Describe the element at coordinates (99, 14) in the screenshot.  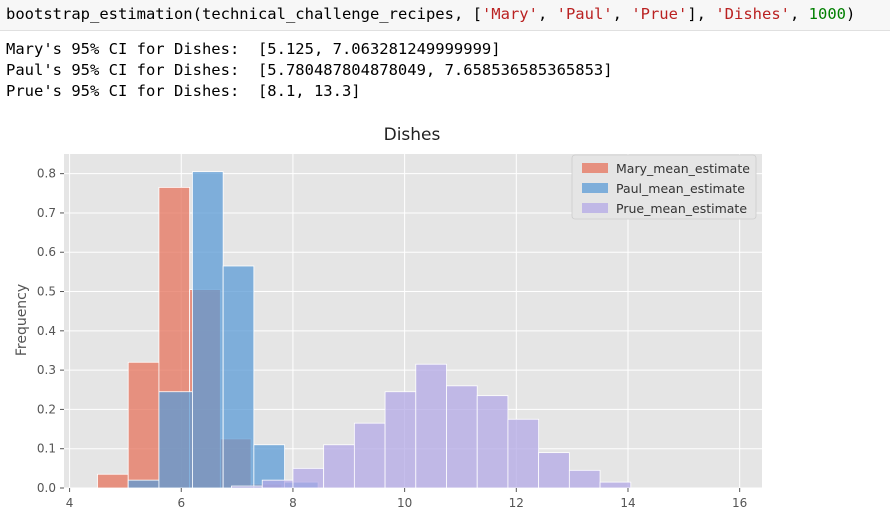
I see `function-name: bootstrap_estimation` at that location.